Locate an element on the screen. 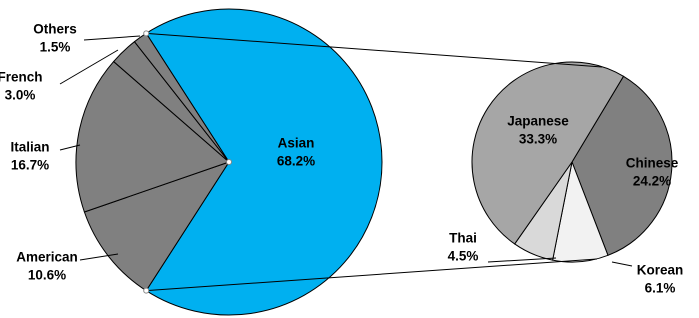 The width and height of the screenshot is (699, 318). slice-value-label: 1.5% is located at coordinates (55, 47).